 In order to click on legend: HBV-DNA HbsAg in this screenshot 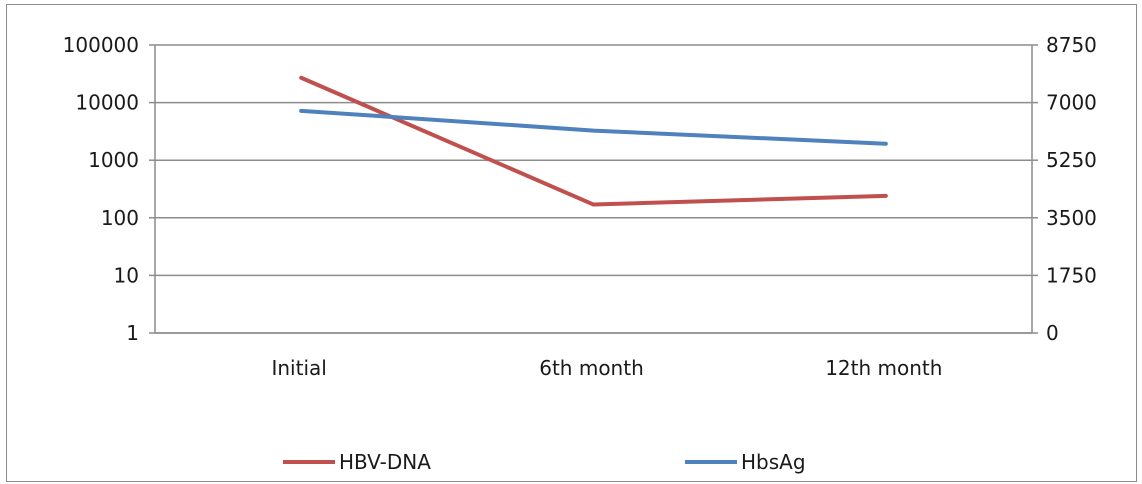, I will do `click(544, 462)`.